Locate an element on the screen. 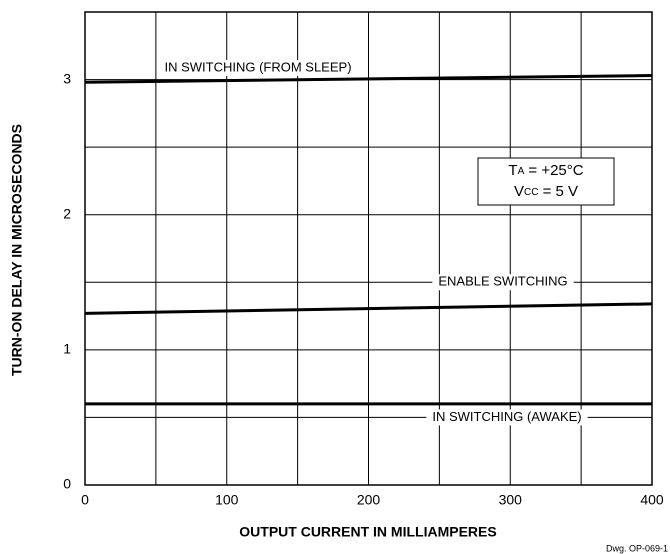 This screenshot has height=554, width=670. condition: VCC = 5 V is located at coordinates (546, 191).